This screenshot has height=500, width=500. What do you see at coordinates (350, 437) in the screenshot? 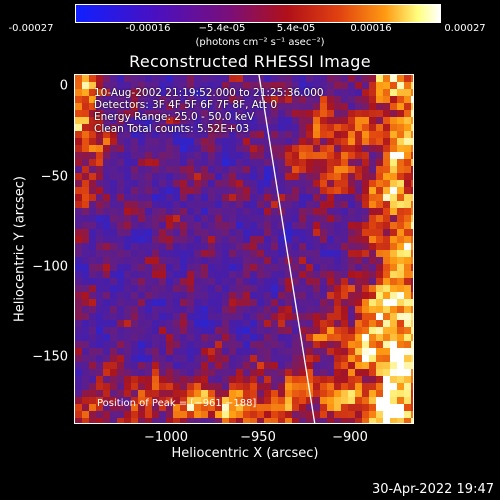
I see `x-tick-label: −900` at bounding box center [350, 437].